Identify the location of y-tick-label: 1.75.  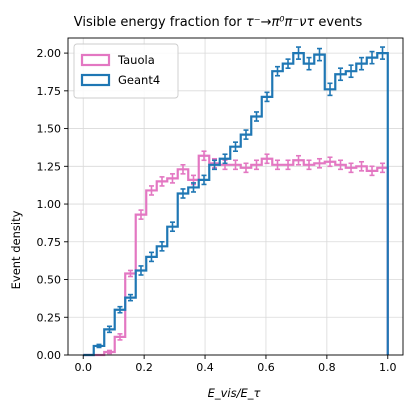
(49, 91).